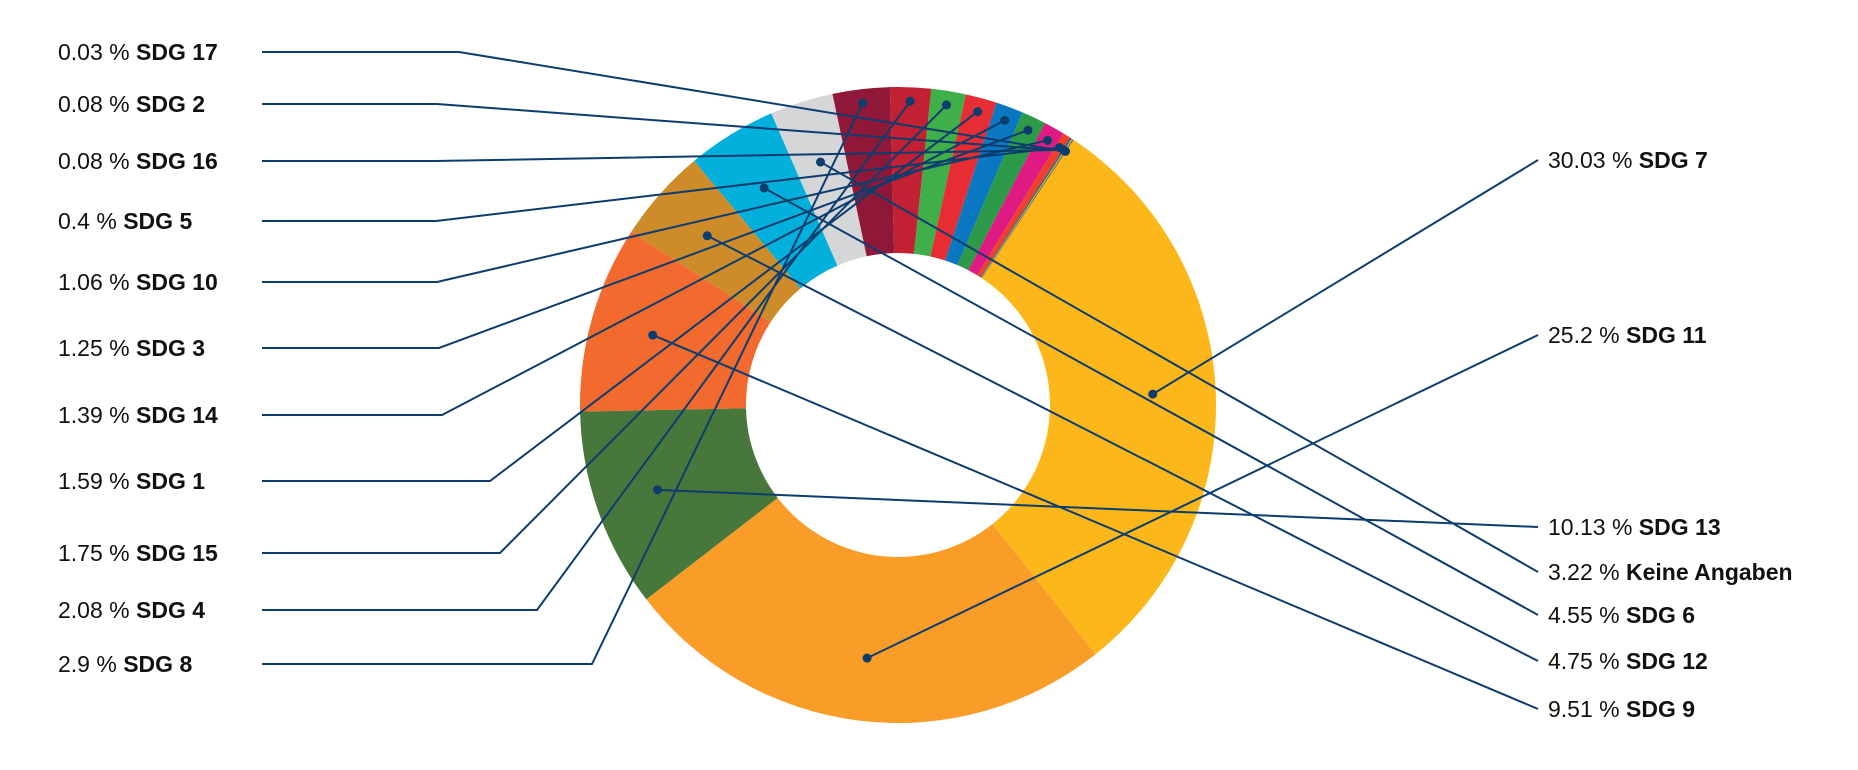 The width and height of the screenshot is (1858, 770). I want to click on label-category: SDG 1, so click(170, 481).